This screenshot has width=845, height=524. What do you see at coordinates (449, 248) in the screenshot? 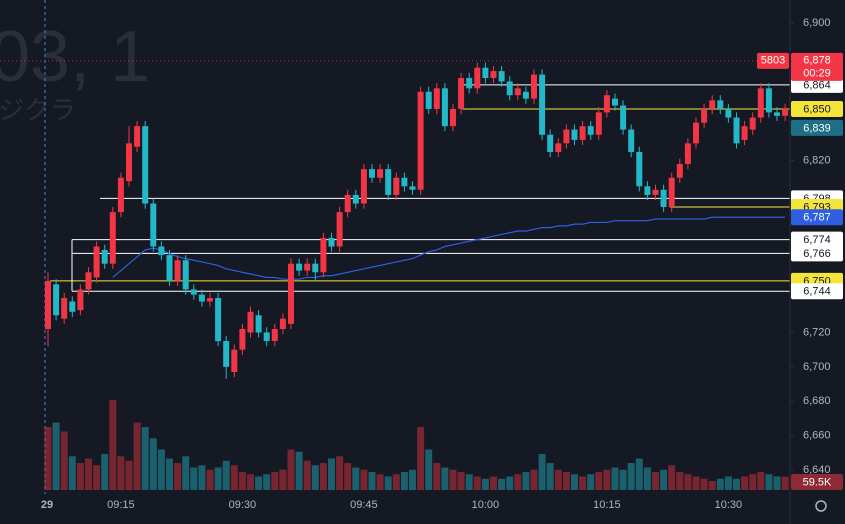
I see `moving-average` at bounding box center [449, 248].